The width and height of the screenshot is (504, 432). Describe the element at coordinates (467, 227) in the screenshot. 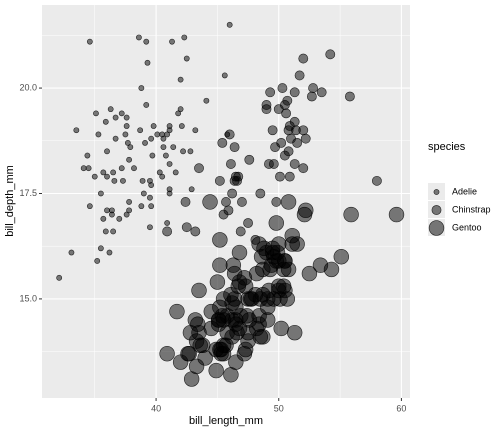

I see `legend-label: Gentoo` at that location.